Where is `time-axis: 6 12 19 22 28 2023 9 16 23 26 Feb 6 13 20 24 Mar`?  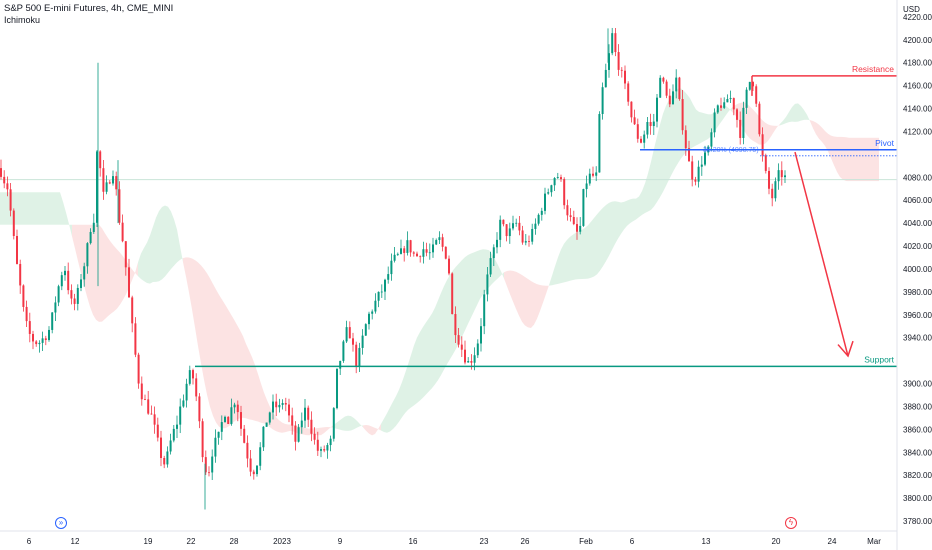 time-axis: 6 12 19 22 28 2023 9 16 23 26 Feb 6 13 20 24 Mar is located at coordinates (448, 538).